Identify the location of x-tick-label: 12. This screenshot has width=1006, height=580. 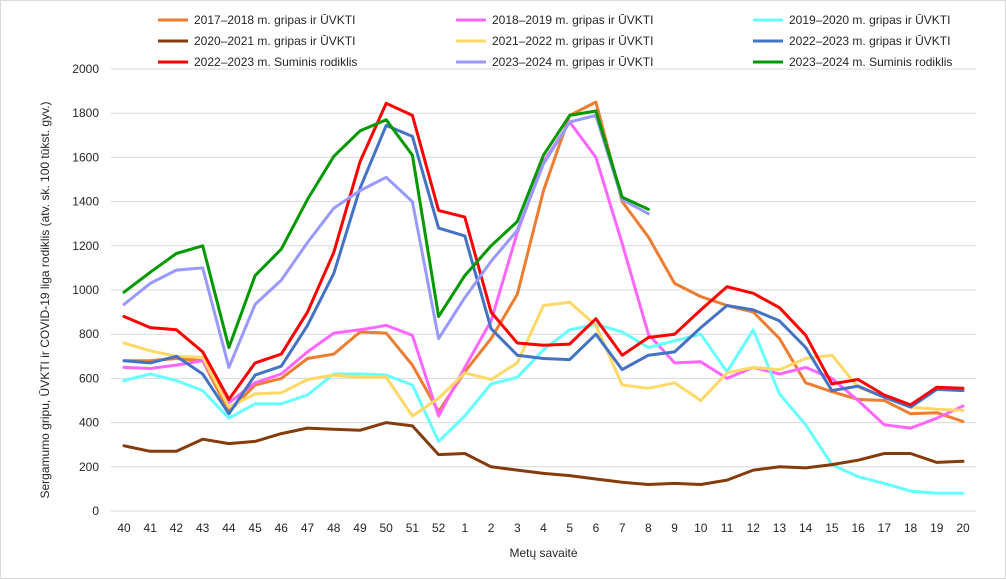
(754, 528).